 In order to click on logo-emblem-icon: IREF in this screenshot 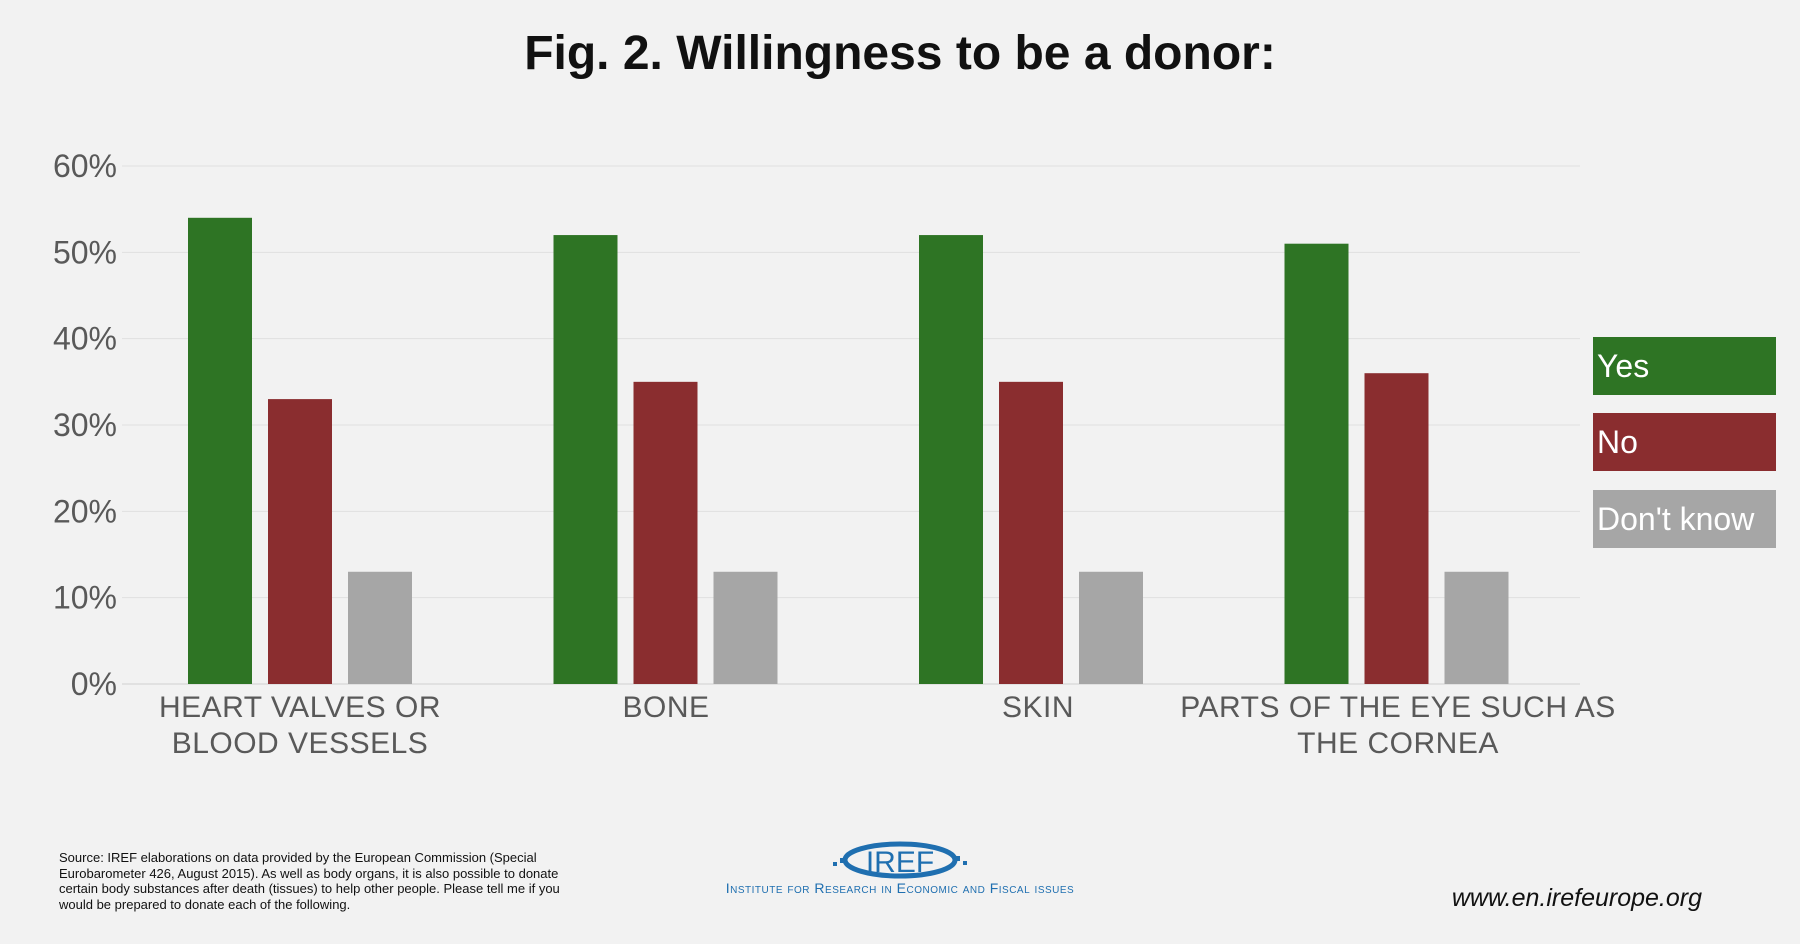, I will do `click(900, 860)`.